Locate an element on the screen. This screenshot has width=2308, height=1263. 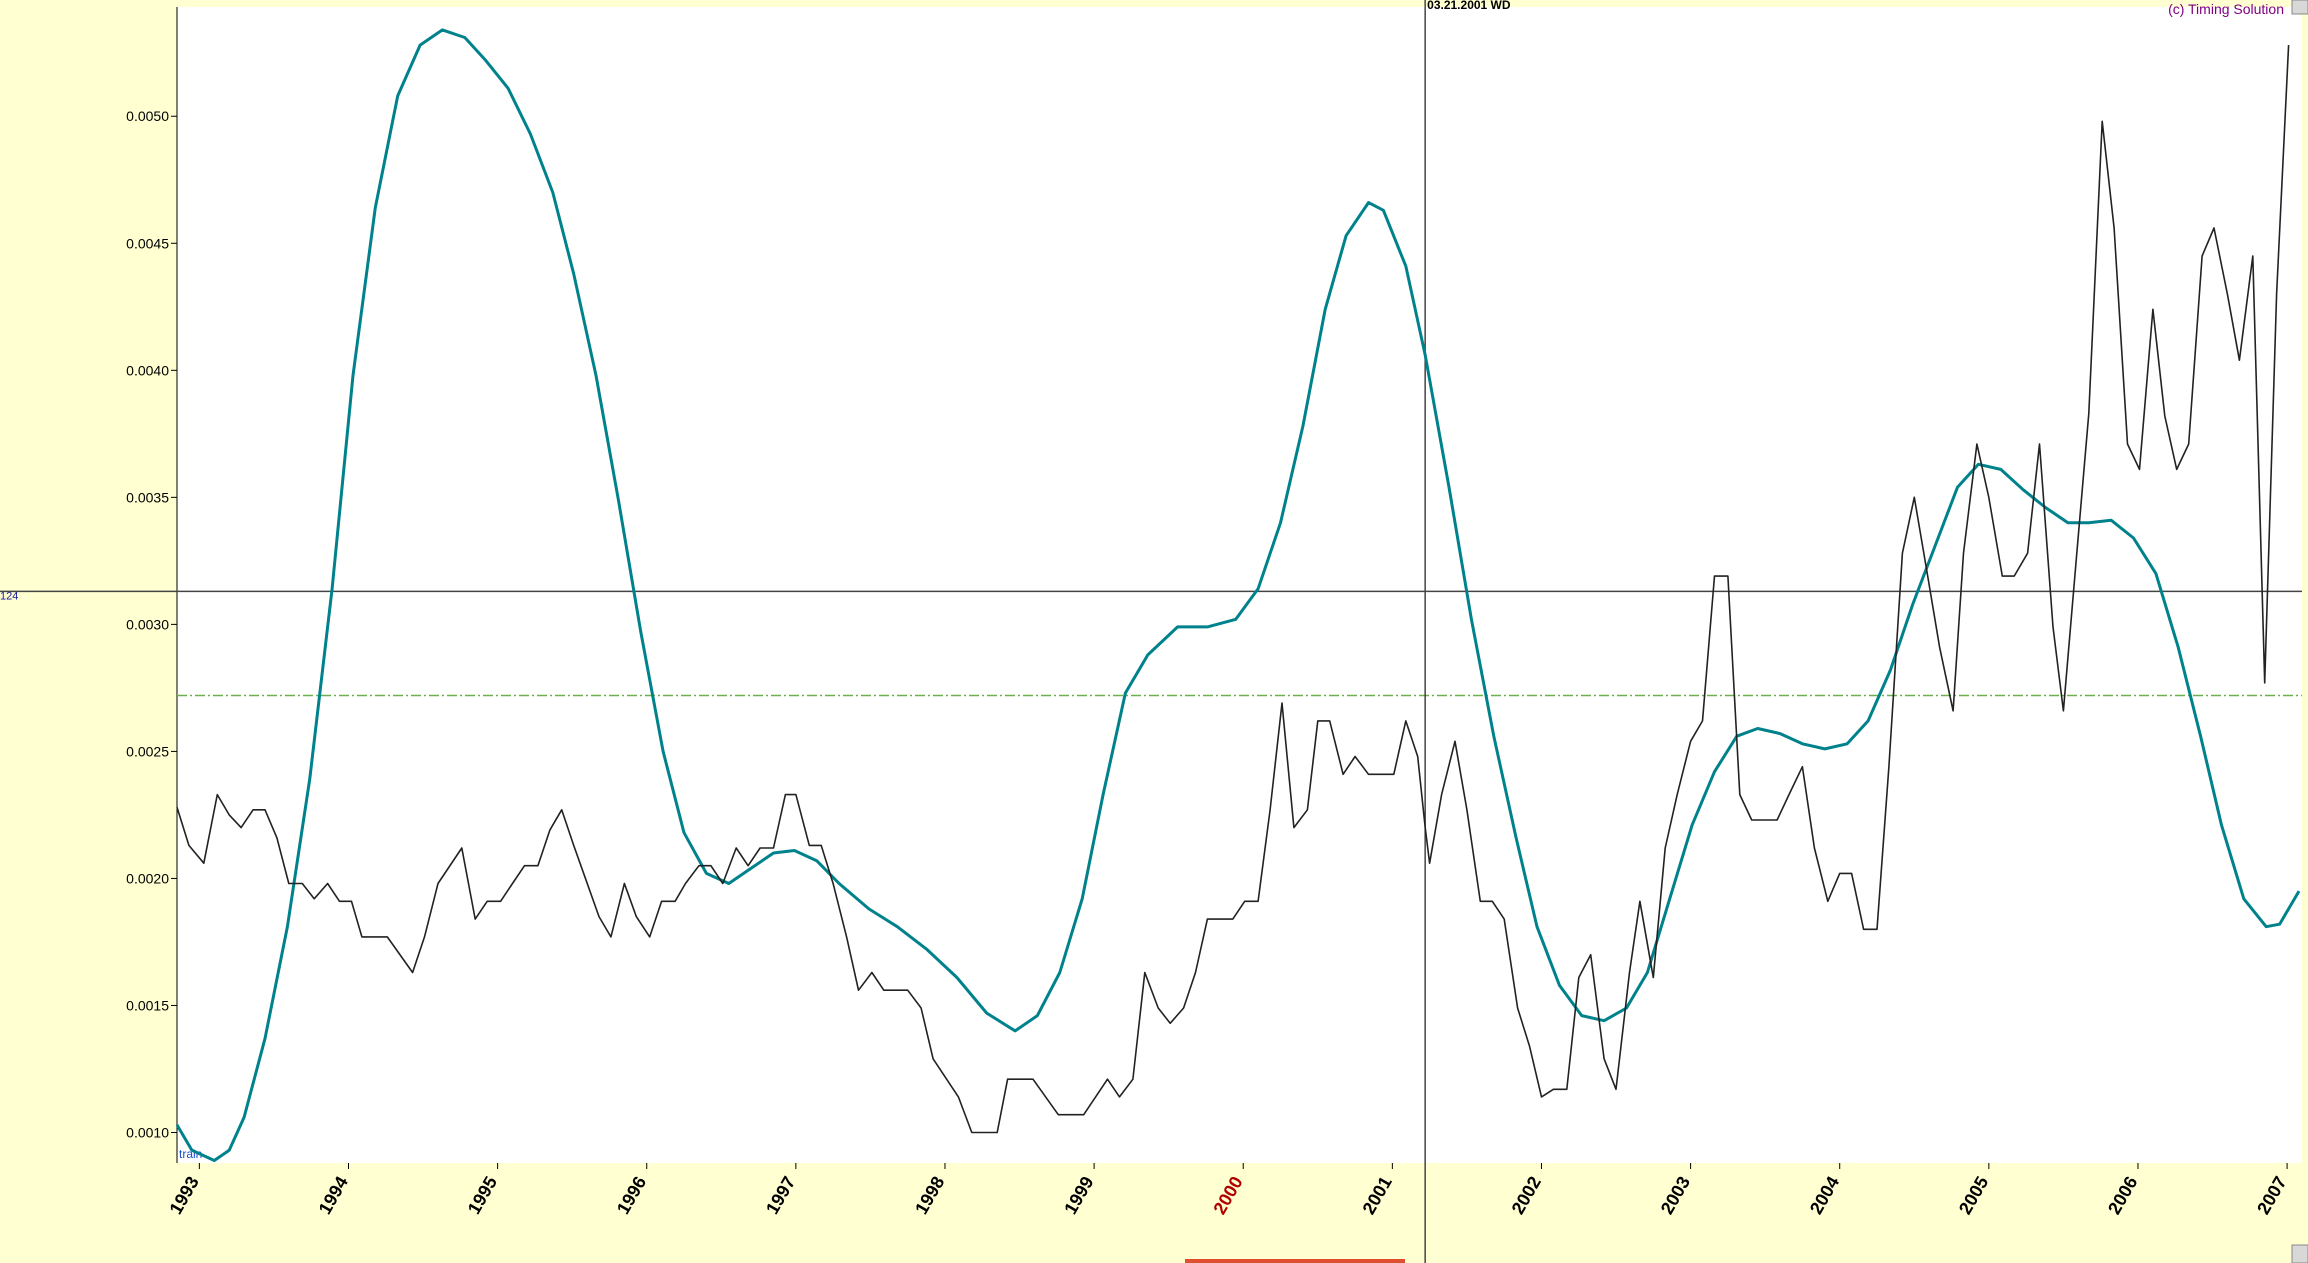
x-tick-label: 1996 is located at coordinates (631, 1195).